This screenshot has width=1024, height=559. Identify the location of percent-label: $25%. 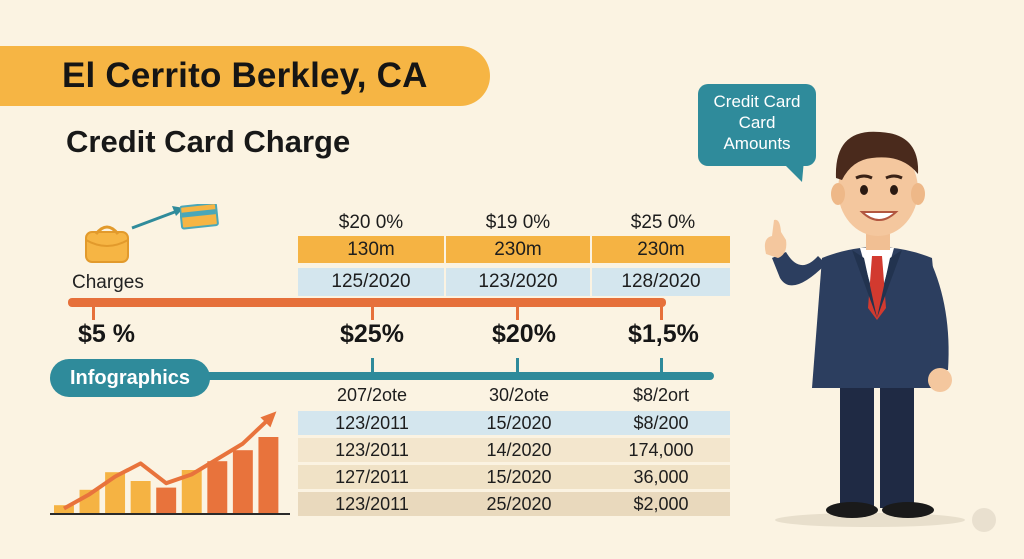
(372, 334).